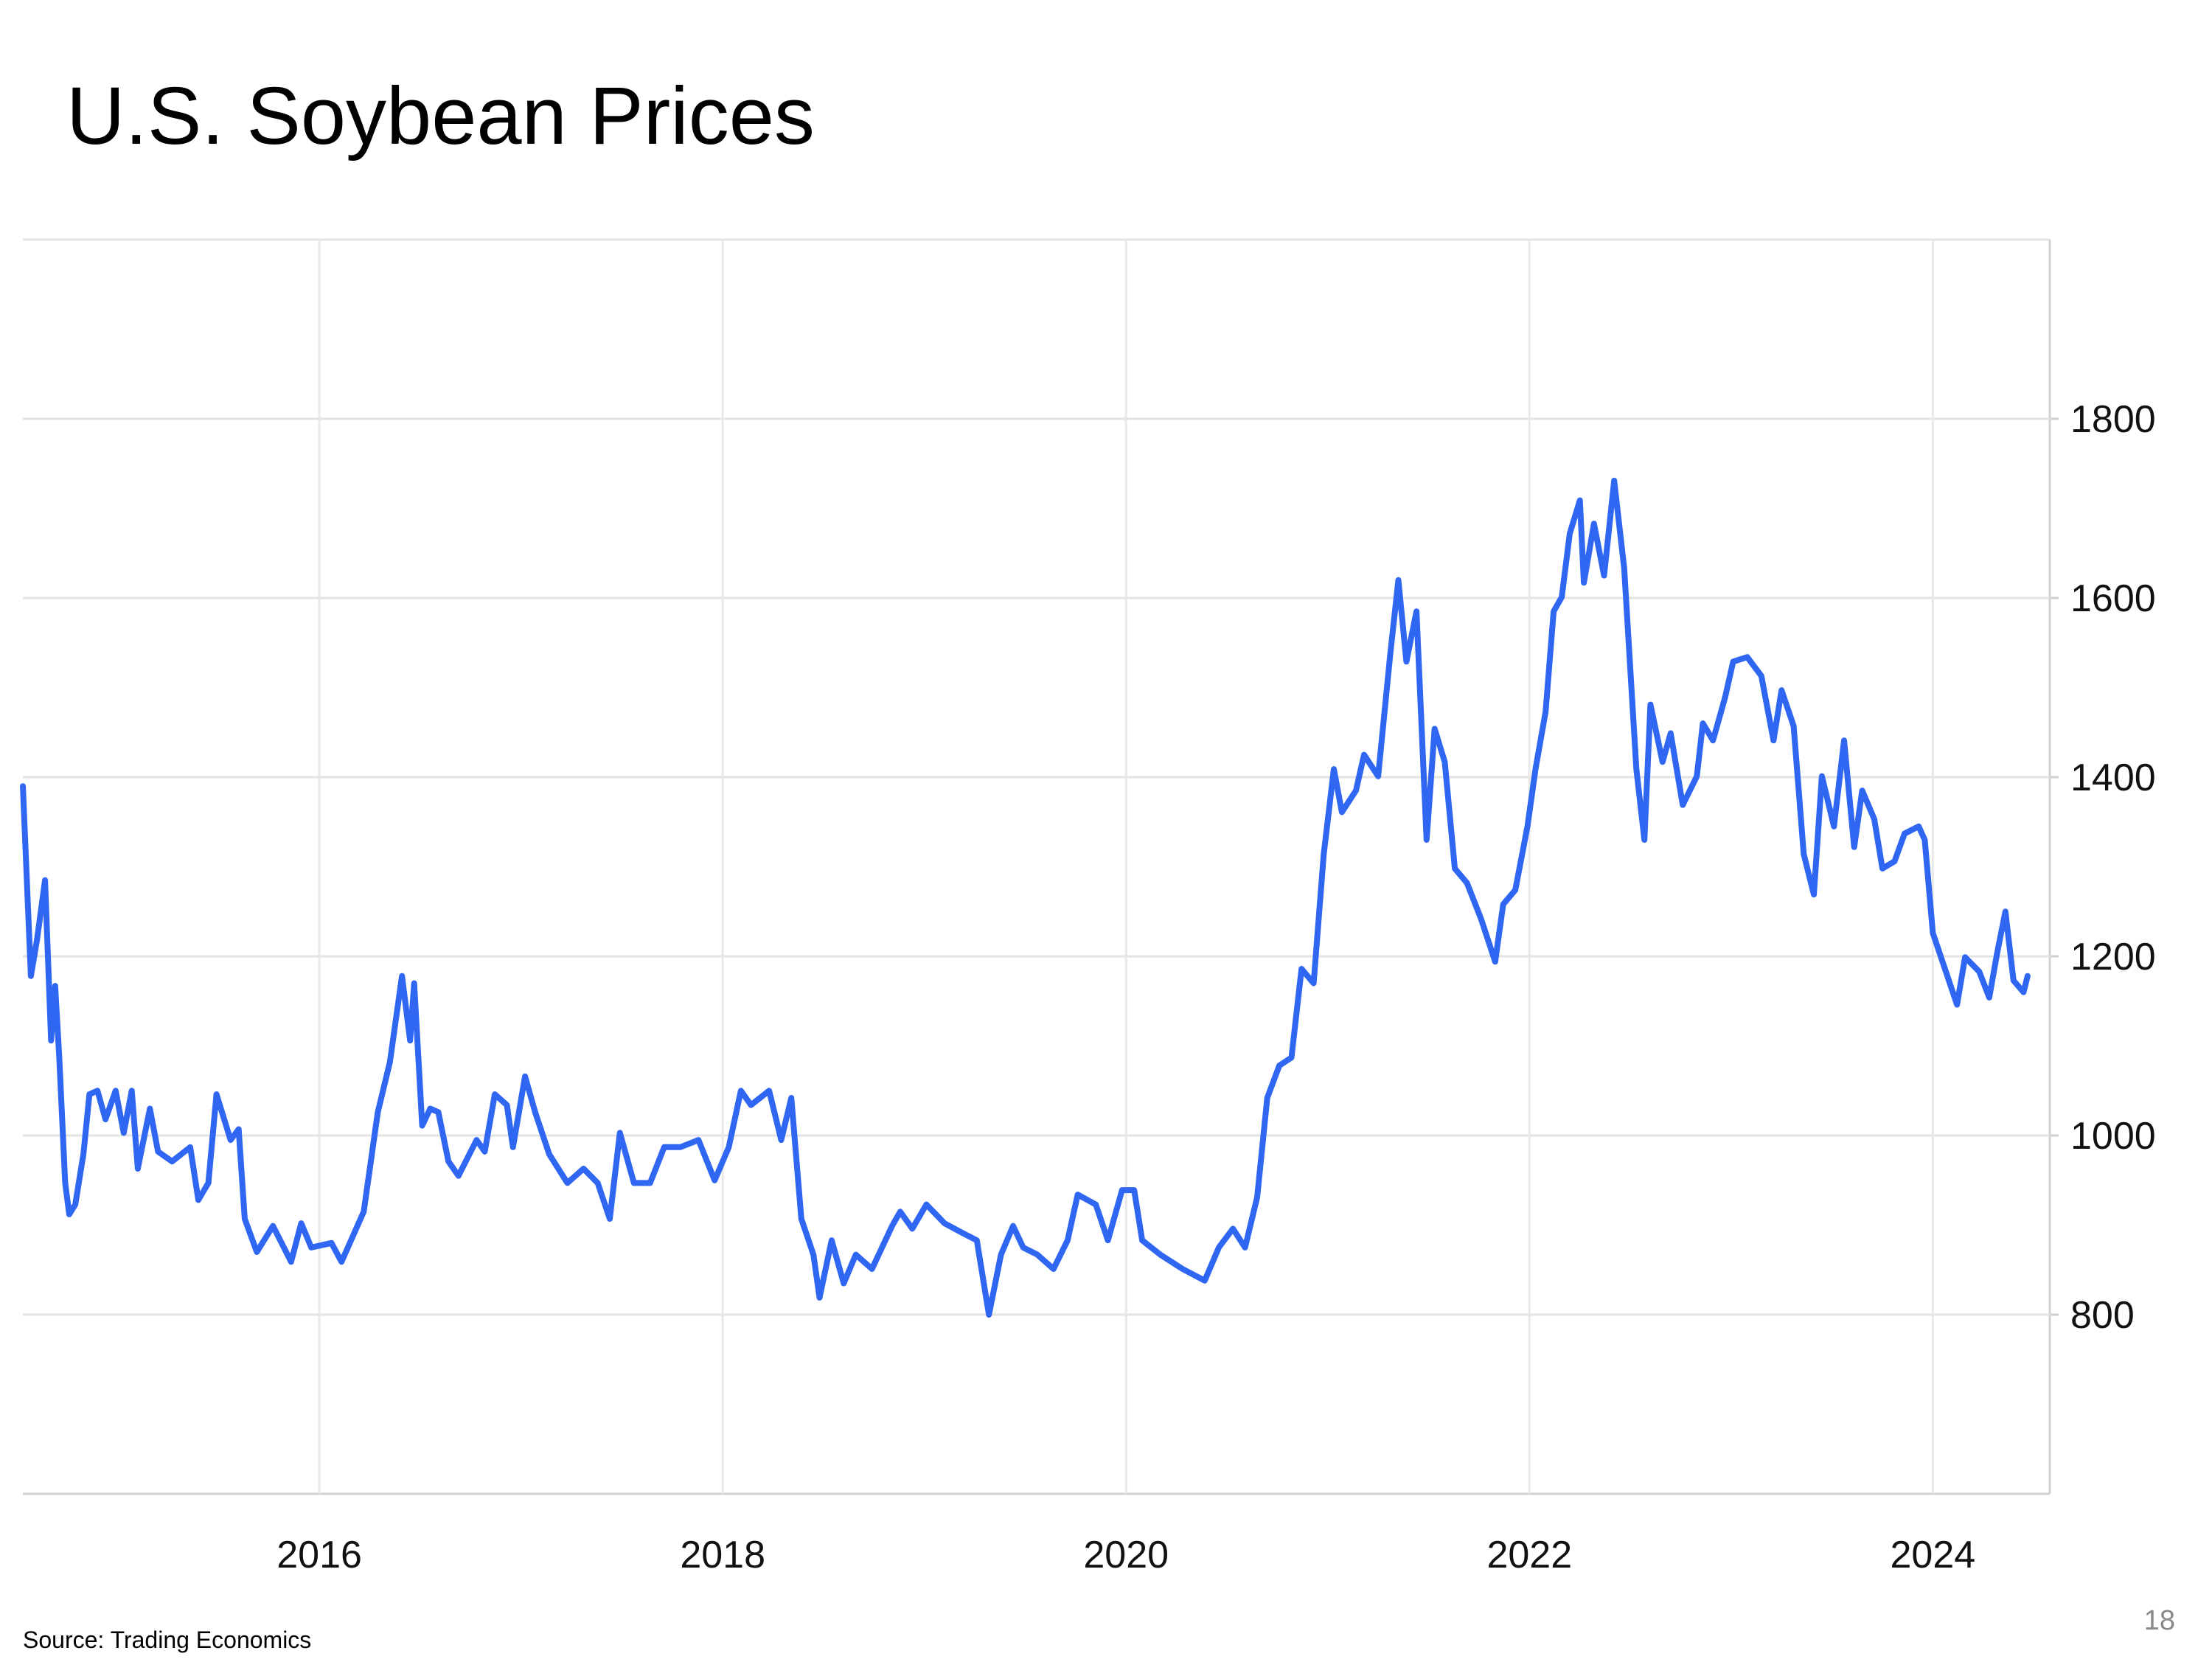 Image resolution: width=2212 pixels, height=1659 pixels. I want to click on y-tick-label: 1000, so click(2113, 1136).